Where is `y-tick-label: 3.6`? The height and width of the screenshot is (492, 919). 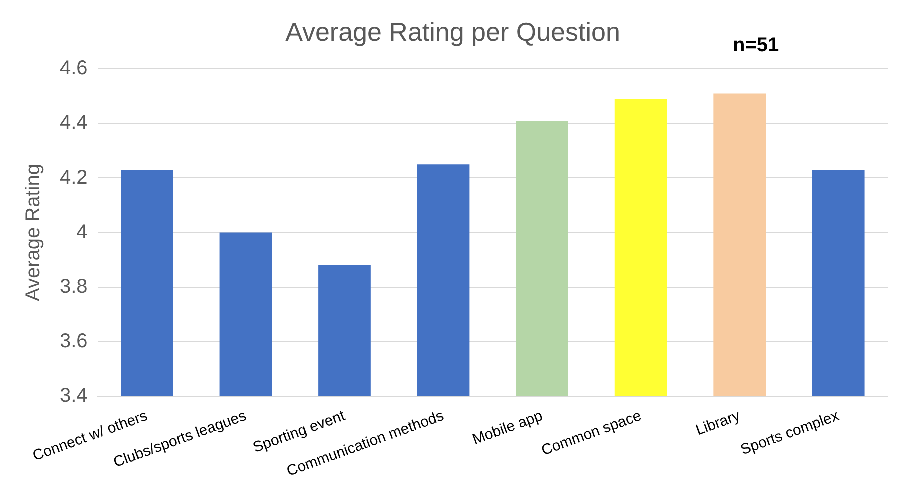 y-tick-label: 3.6 is located at coordinates (74, 341).